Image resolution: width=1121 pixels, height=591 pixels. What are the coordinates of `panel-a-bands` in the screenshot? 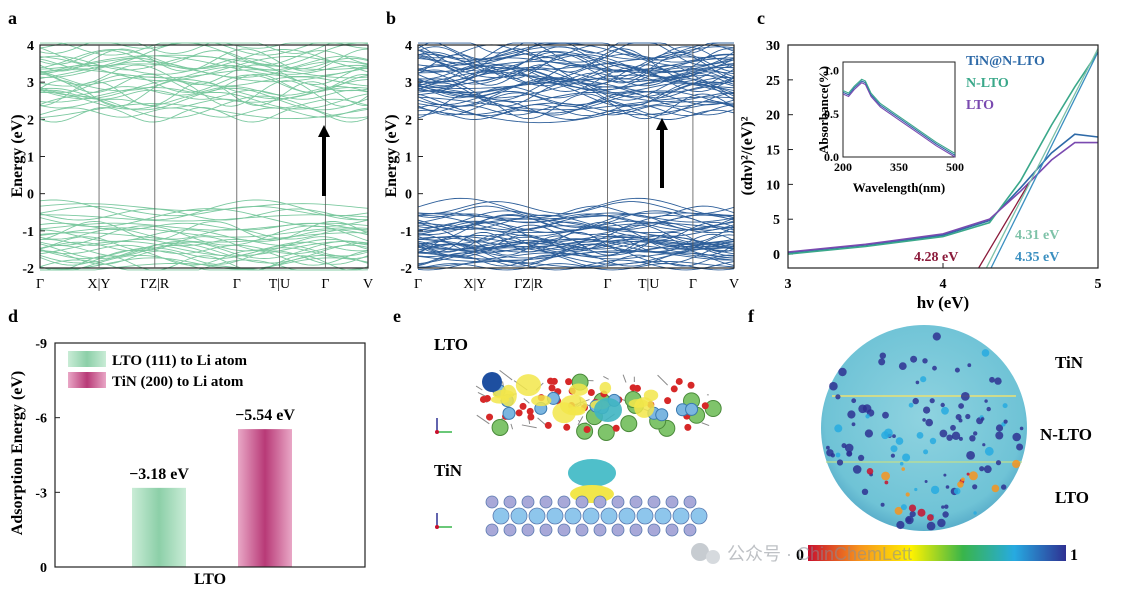 It's located at (204, 156).